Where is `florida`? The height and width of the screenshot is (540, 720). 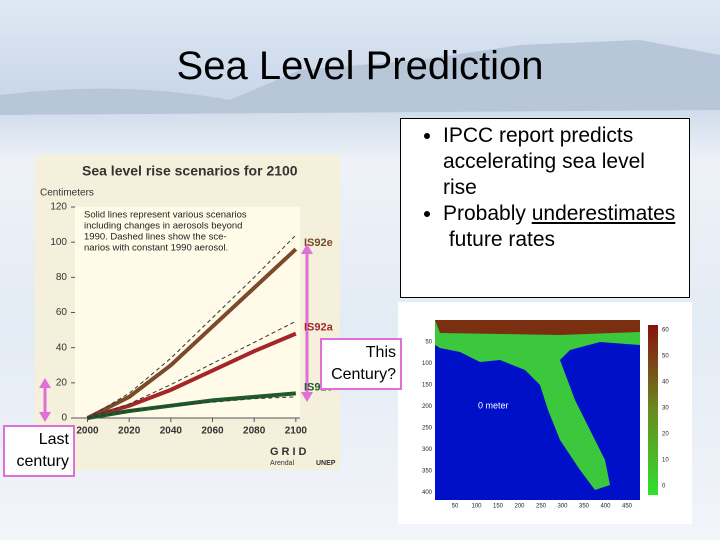
florida is located at coordinates (537, 405).